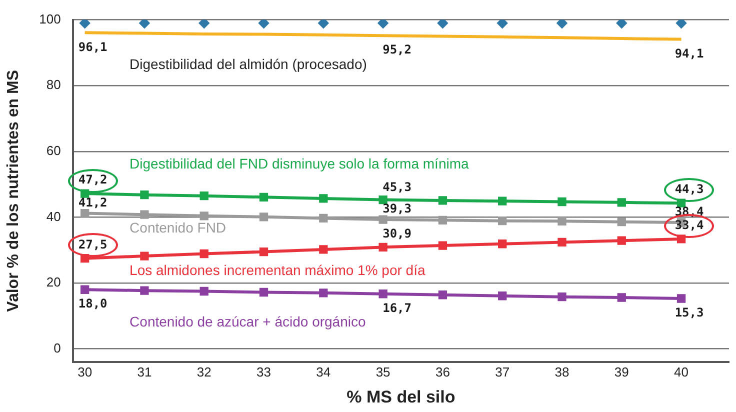 The width and height of the screenshot is (736, 412). I want to click on data-label: 94,1, so click(689, 53).